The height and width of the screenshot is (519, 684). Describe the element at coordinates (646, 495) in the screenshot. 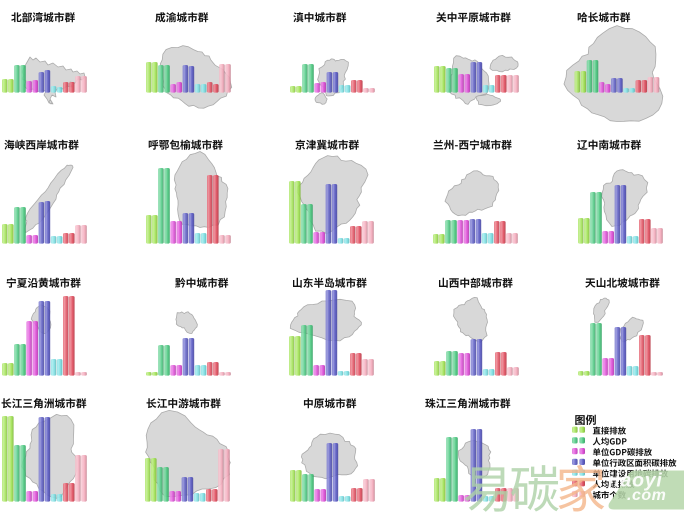

I see `svg-text: .com` at that location.